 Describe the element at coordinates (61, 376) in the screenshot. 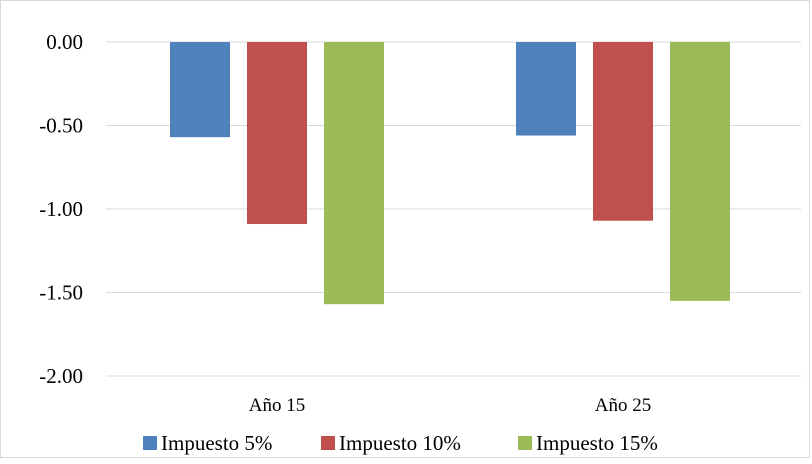

I see `y-tick-label: -2.00` at that location.